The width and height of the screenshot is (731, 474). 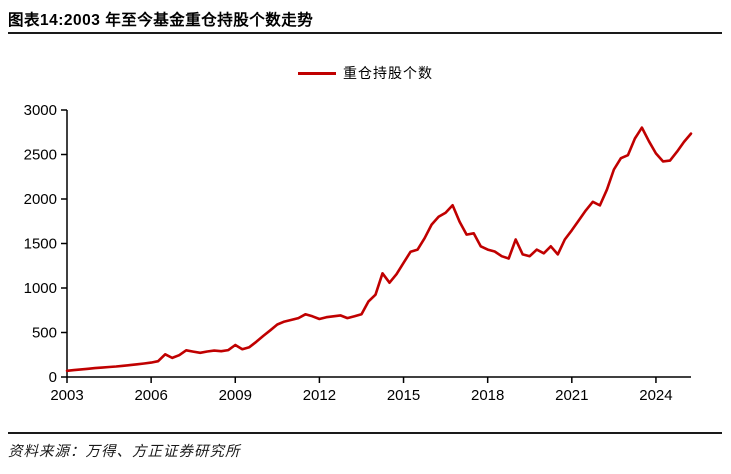 What do you see at coordinates (40, 199) in the screenshot?
I see `y-tick-label: 2000` at bounding box center [40, 199].